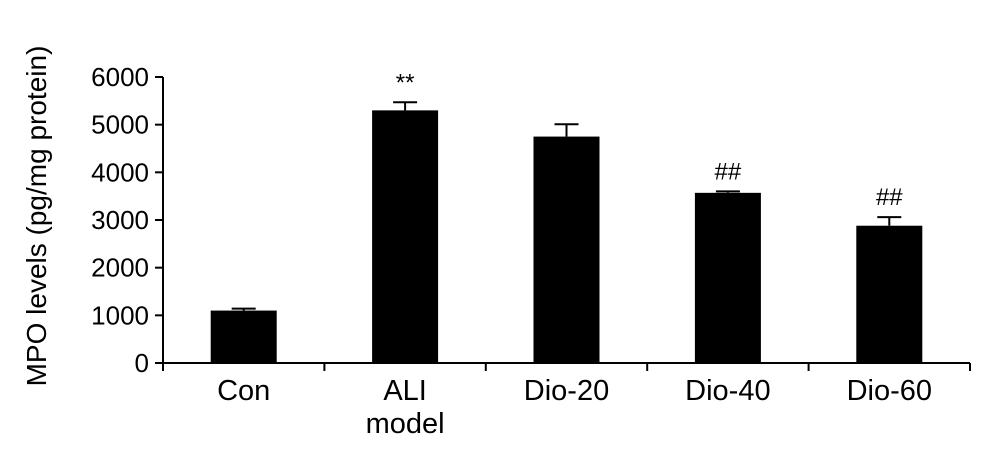  I want to click on significance-label-3: ##, so click(728, 171).